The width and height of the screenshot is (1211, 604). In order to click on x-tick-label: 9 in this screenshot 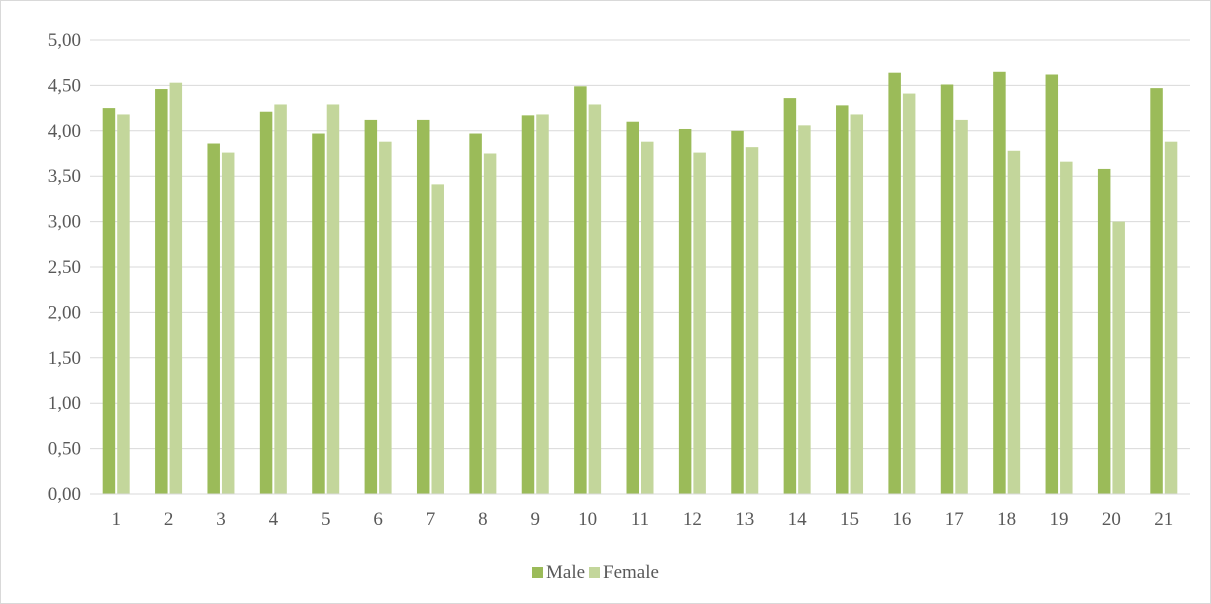, I will do `click(535, 519)`.